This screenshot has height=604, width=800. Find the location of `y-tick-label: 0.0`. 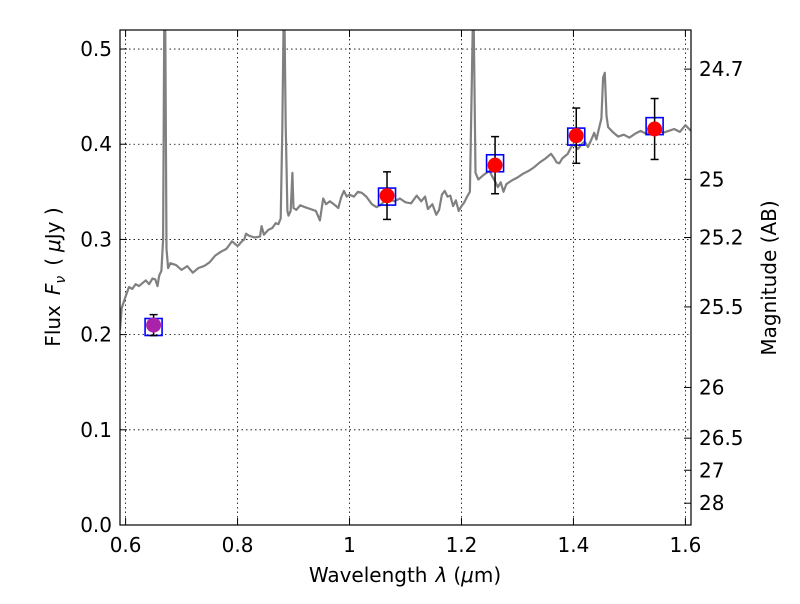

y-tick-label: 0.0 is located at coordinates (96, 525).